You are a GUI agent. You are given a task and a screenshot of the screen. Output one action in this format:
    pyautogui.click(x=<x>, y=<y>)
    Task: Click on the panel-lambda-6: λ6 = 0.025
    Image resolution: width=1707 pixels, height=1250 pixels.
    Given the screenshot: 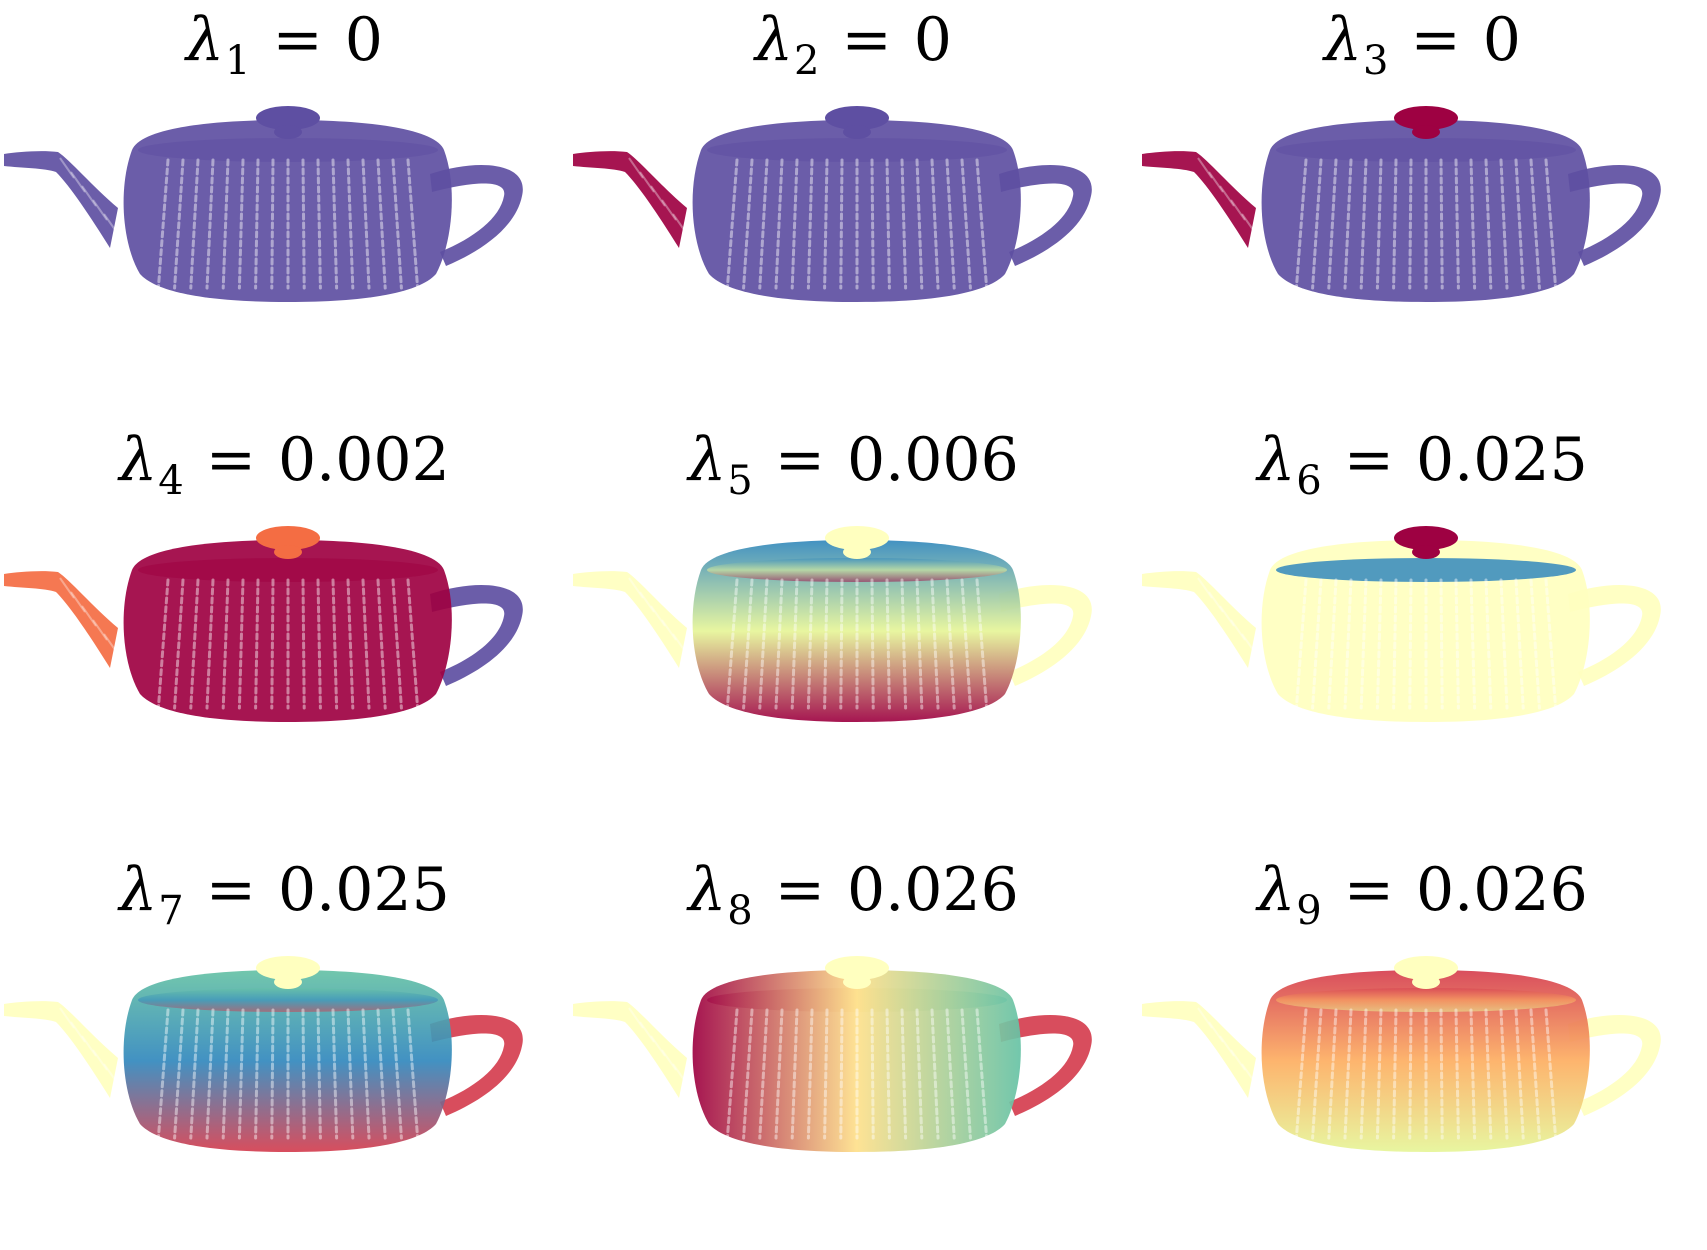 What is the action you would take?
    pyautogui.click(x=1422, y=620)
    